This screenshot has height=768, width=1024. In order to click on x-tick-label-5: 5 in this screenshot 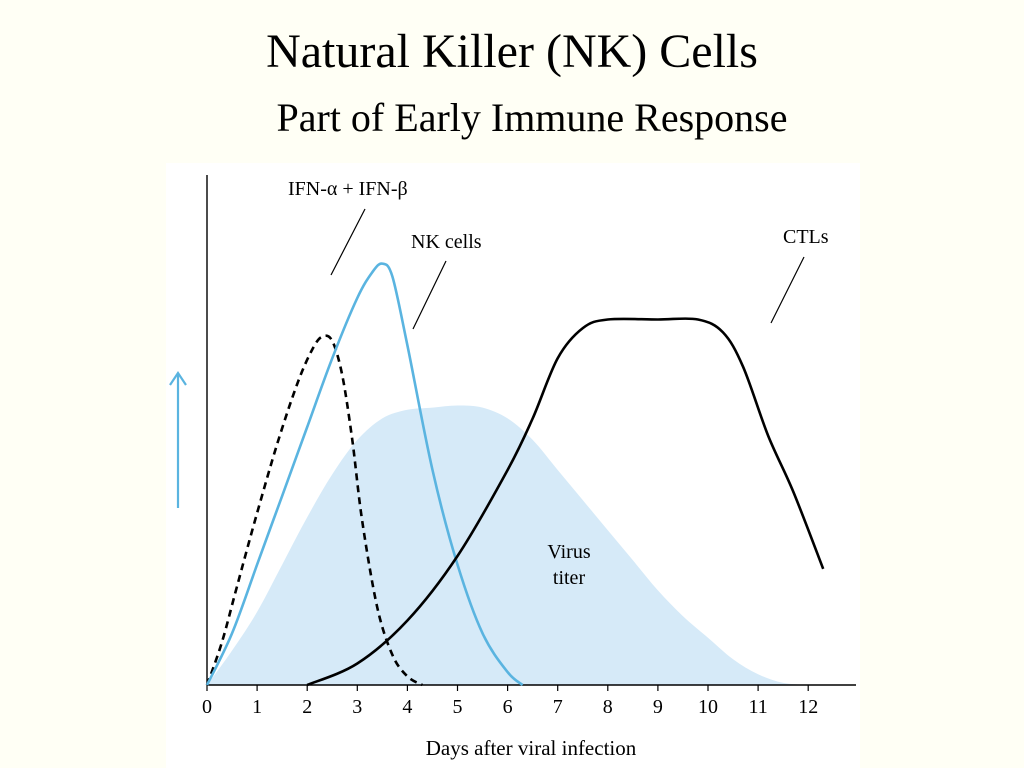, I will do `click(458, 707)`.